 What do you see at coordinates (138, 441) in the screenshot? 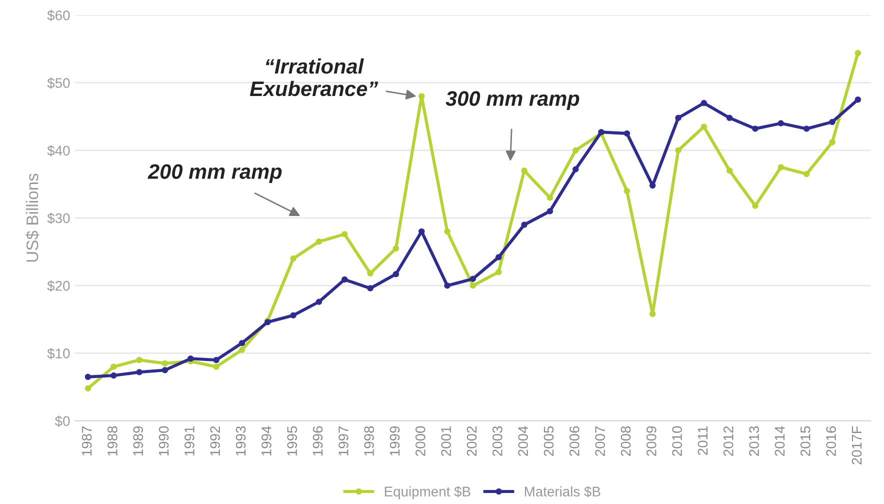
I see `x-tick-label: 1989` at bounding box center [138, 441].